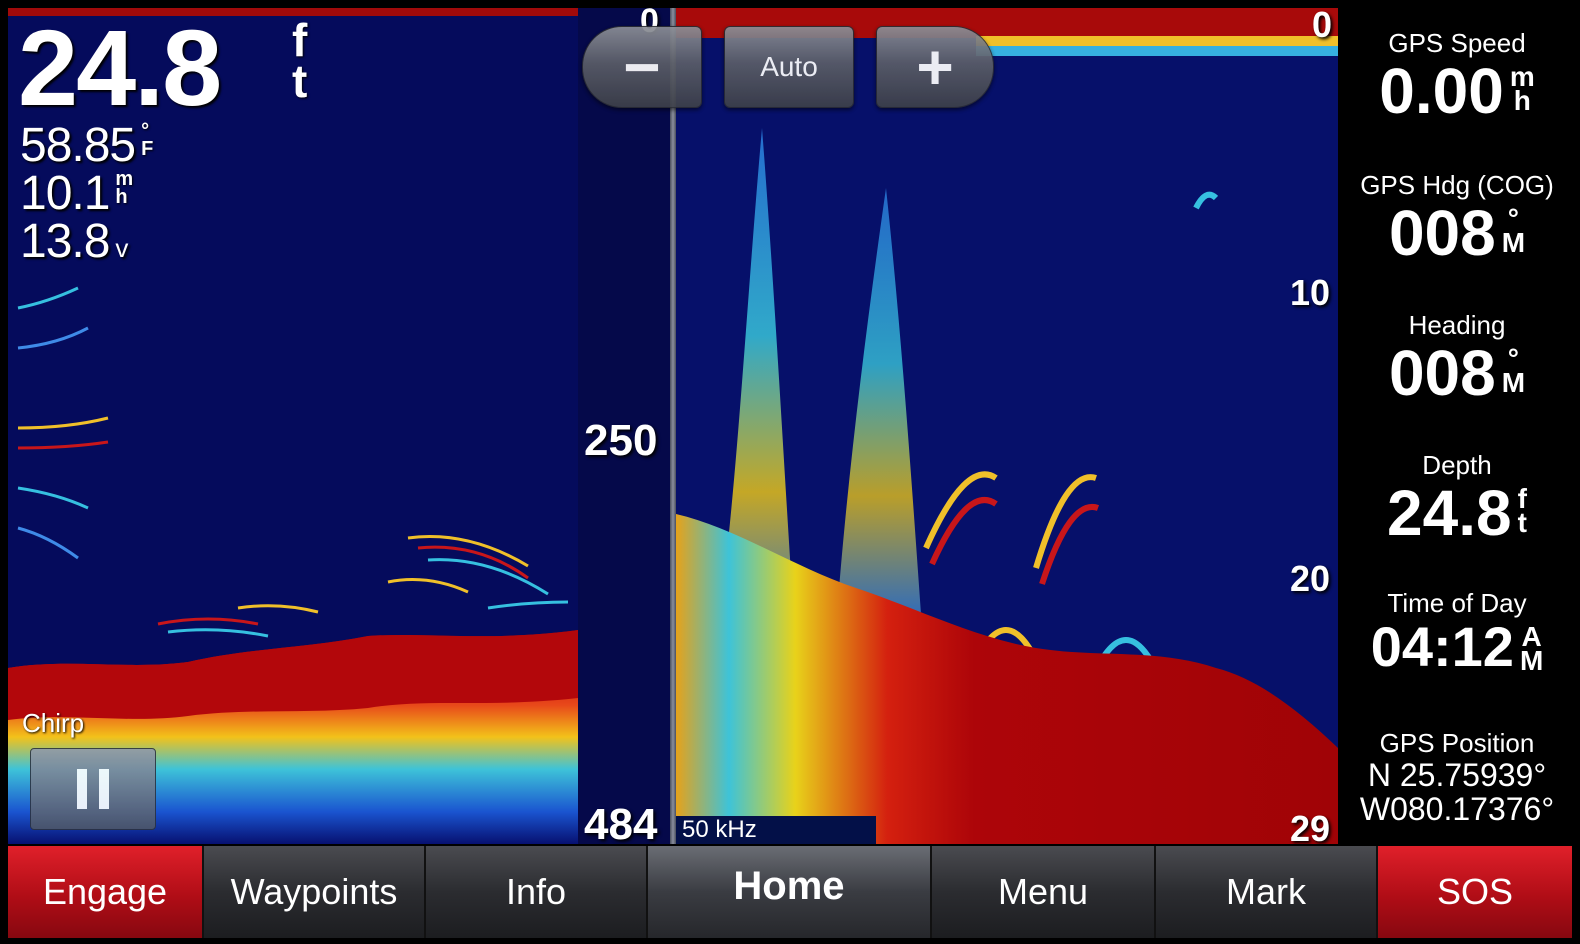 This screenshot has width=1580, height=944. Describe the element at coordinates (120, 68) in the screenshot. I see `depth-readout: 24.8` at that location.